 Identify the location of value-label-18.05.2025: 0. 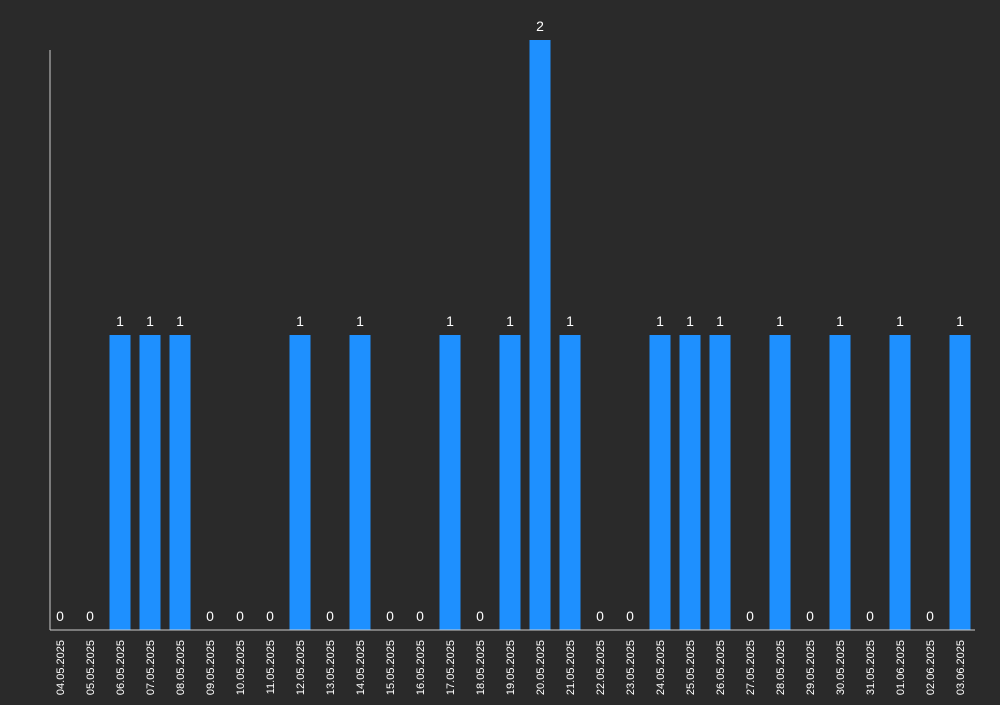
(480, 616).